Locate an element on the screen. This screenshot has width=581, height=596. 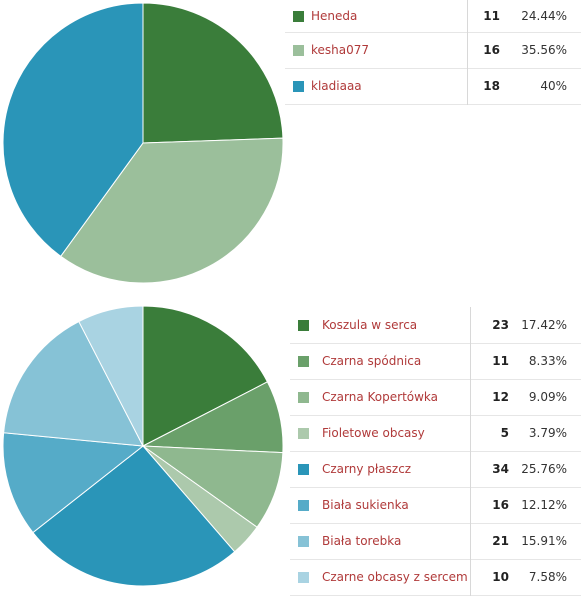
legend-percentage: 35.56% is located at coordinates (544, 50).